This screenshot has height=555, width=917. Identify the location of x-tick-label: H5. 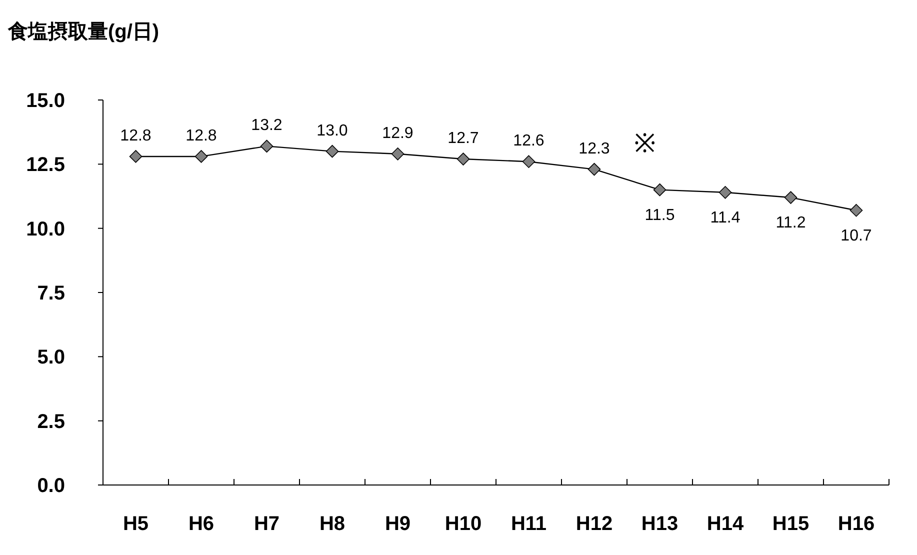
(135, 524).